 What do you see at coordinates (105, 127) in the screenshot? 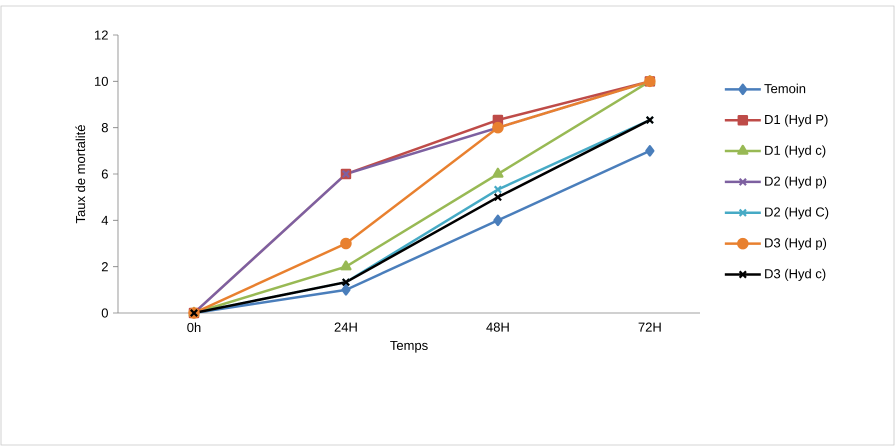
I see `y-tick-label: 8` at bounding box center [105, 127].